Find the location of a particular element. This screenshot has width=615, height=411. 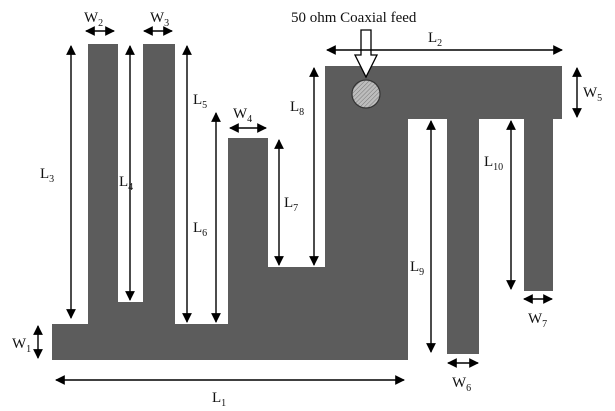

coaxial-feed-point is located at coordinates (366, 94).